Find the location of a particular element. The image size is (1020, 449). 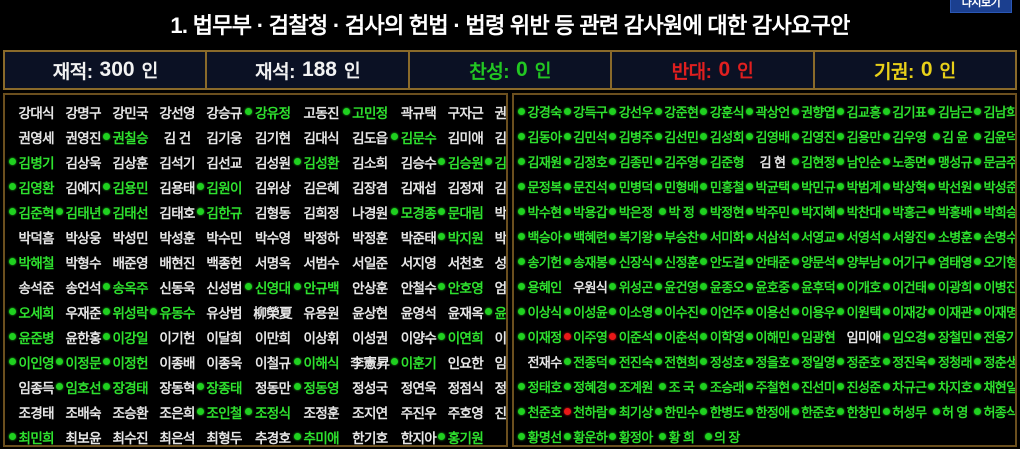

member-name: 이해민 is located at coordinates (772, 337).